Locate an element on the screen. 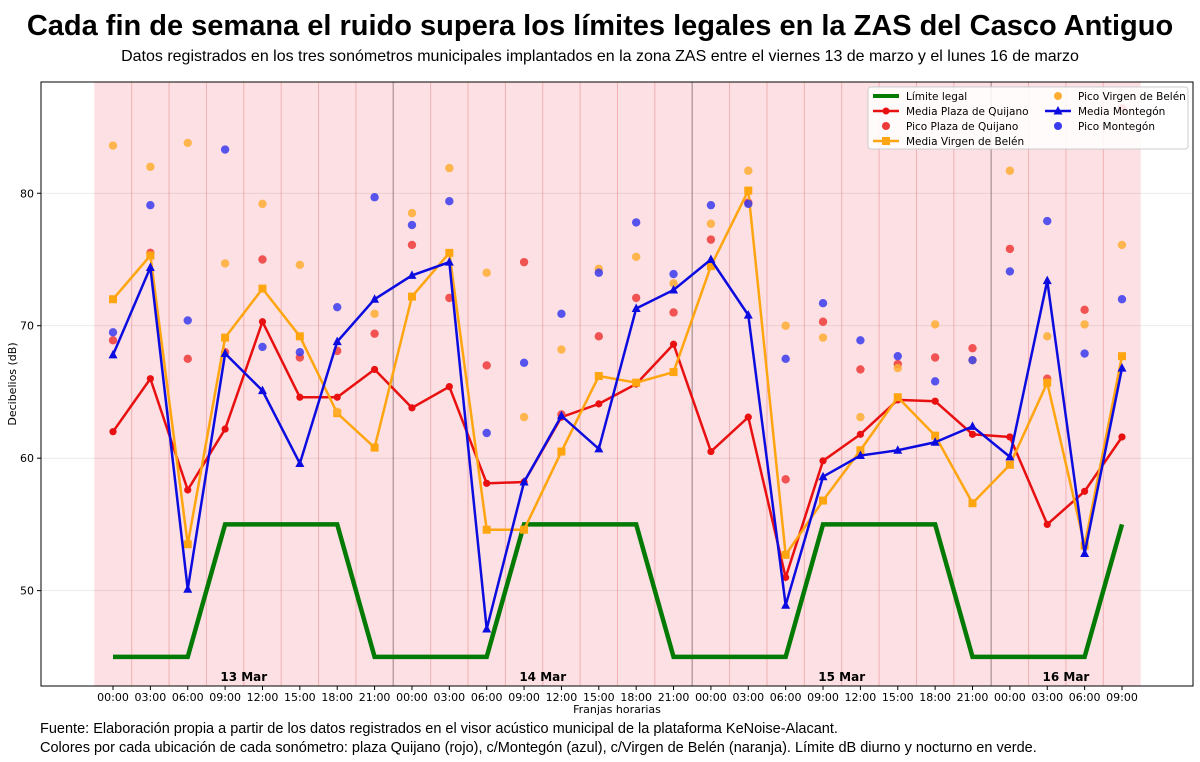 The height and width of the screenshot is (762, 1200). legend-item: Pico Plaza de Quijano is located at coordinates (950, 127).